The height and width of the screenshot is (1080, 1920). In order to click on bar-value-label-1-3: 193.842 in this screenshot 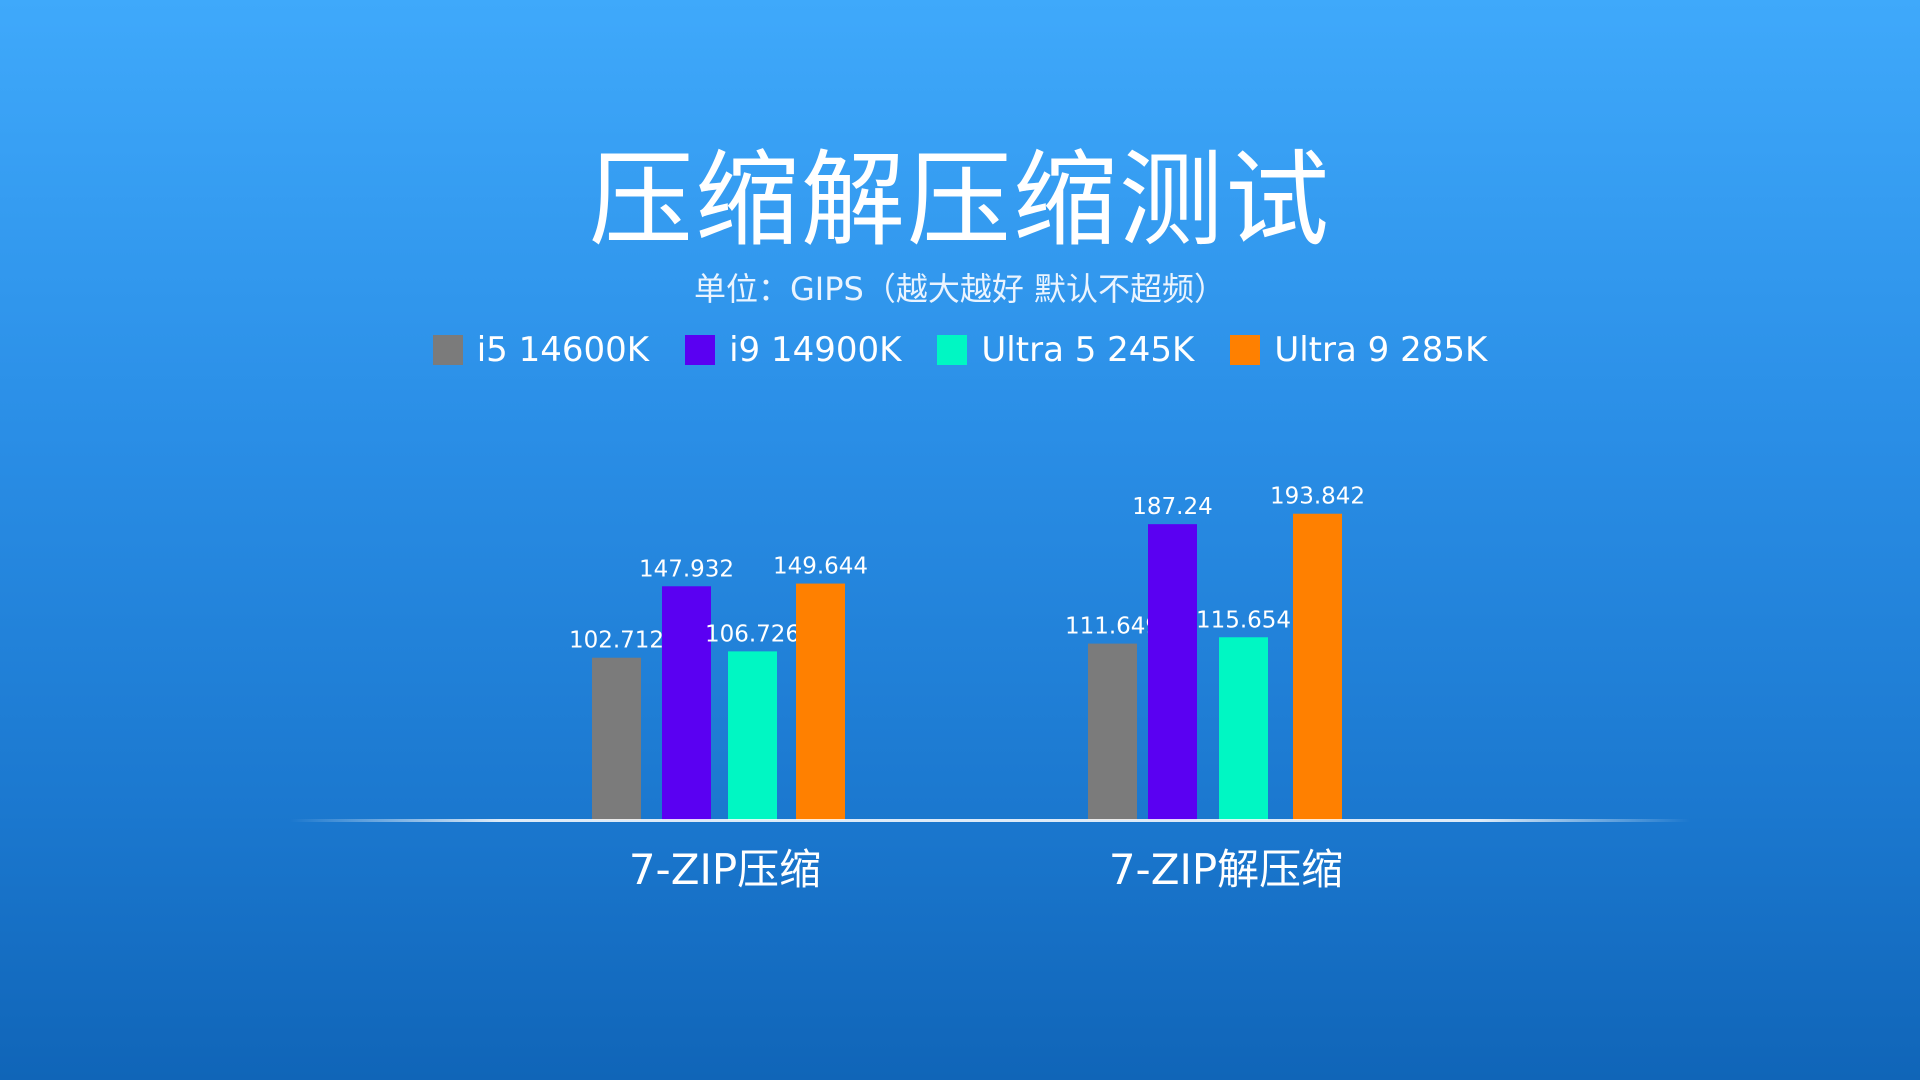, I will do `click(1317, 497)`.